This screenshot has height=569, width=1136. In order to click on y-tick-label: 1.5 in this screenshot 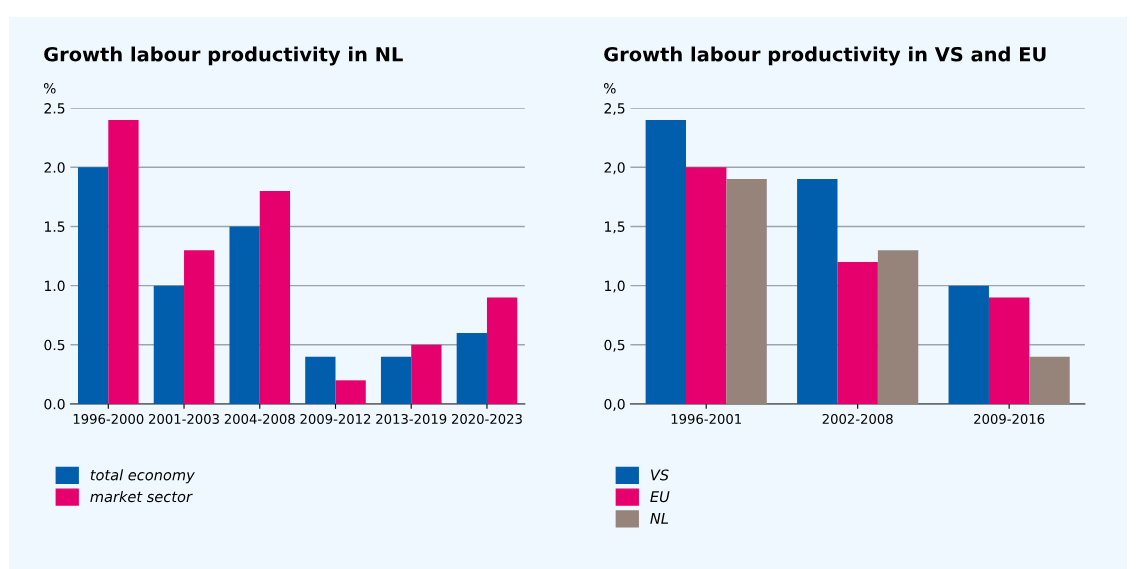, I will do `click(55, 226)`.